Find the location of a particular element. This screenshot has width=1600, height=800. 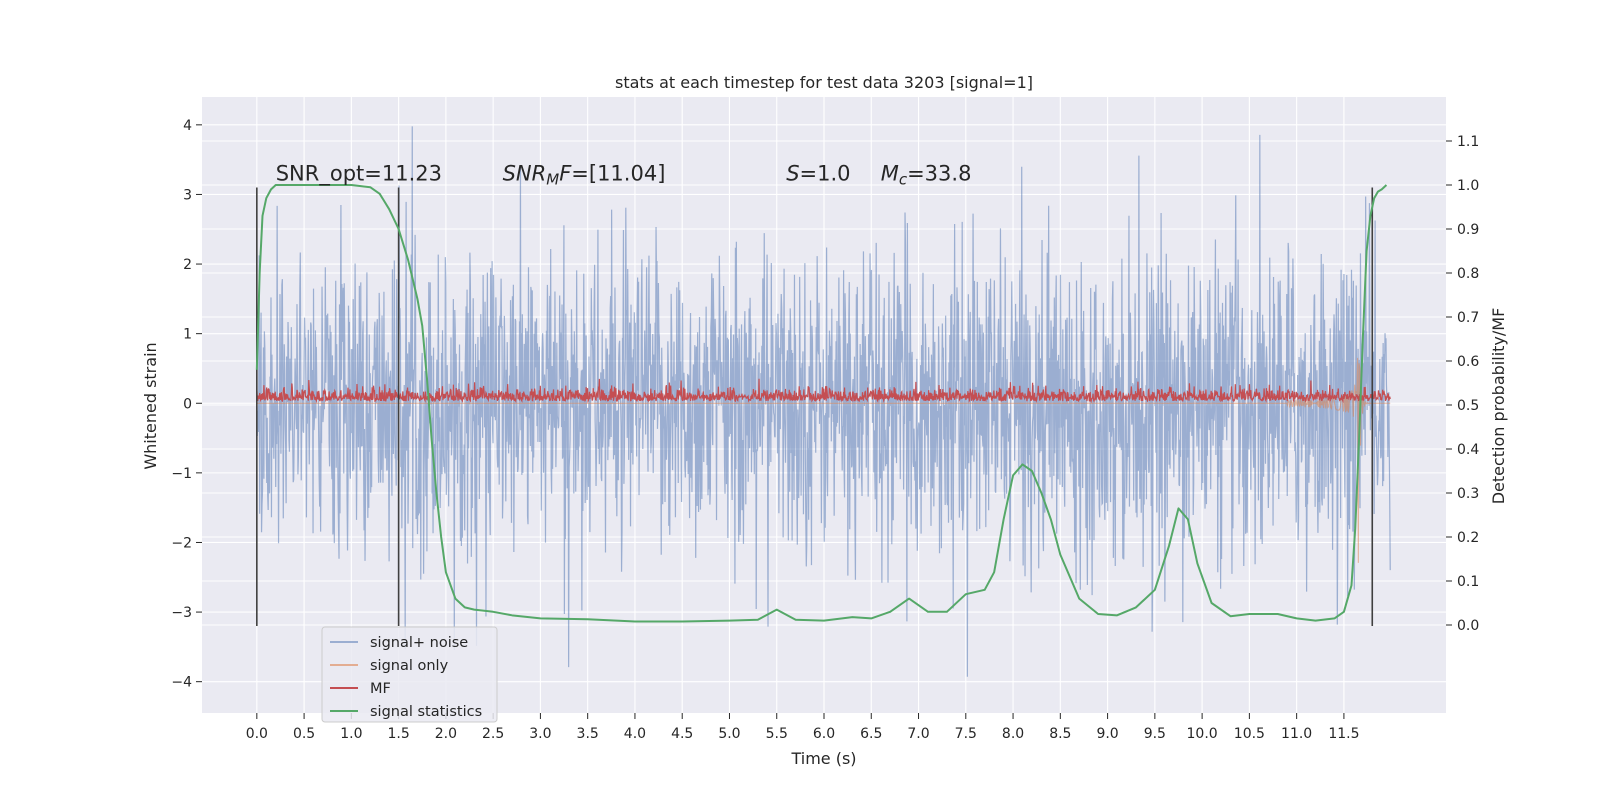

y-right-tick-label: 1.0 is located at coordinates (1468, 186).